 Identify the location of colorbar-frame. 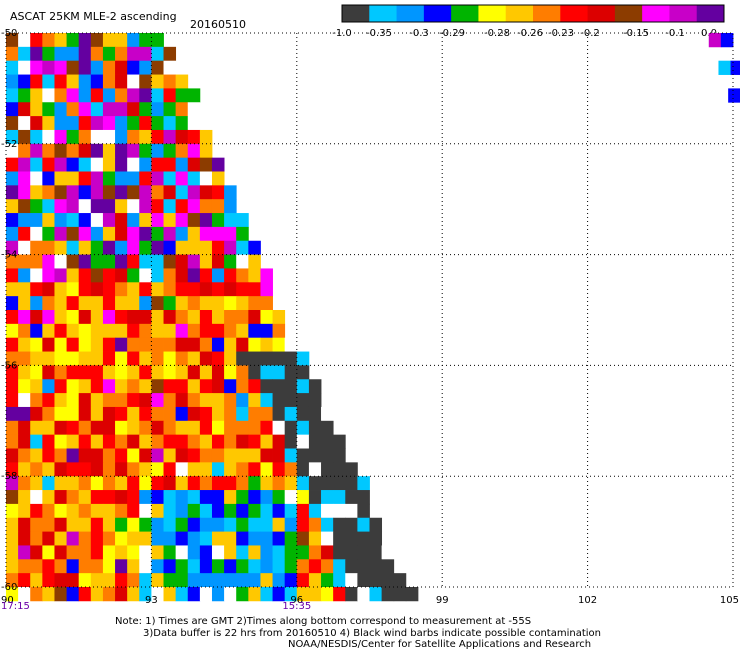
(533, 13).